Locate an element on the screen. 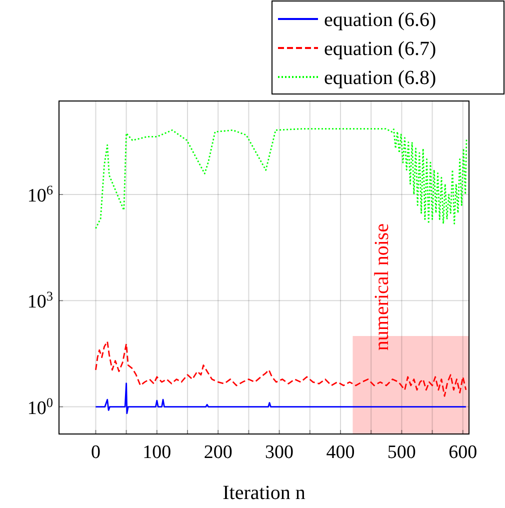  y-tick-label: 10$^{3}$ is located at coordinates (40, 300).